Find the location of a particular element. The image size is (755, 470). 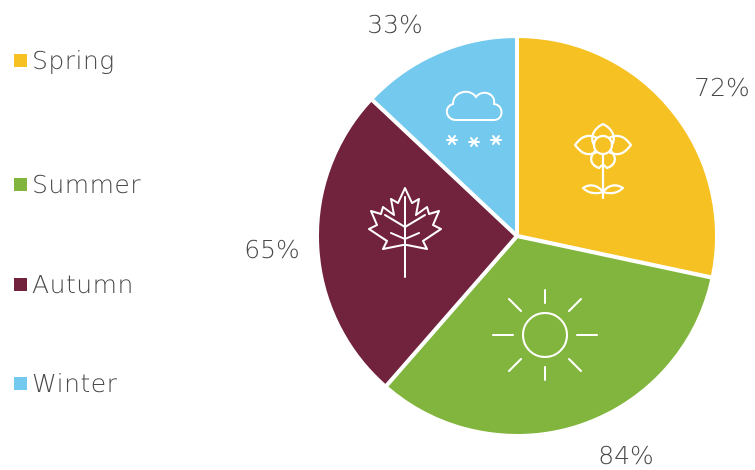

legend-label-autumn: Autumn is located at coordinates (83, 284).